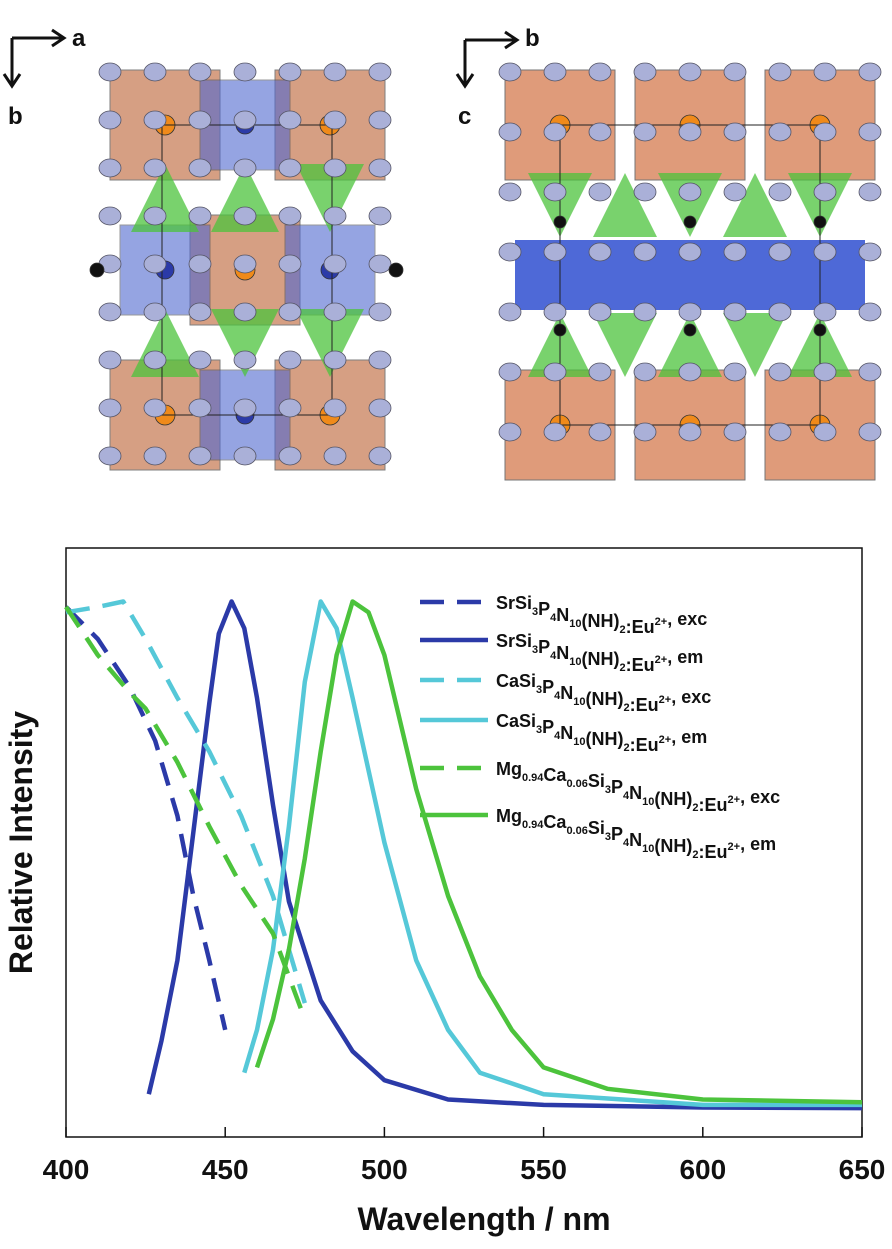  Describe the element at coordinates (862, 1169) in the screenshot. I see `x-tick-label: 650` at that location.